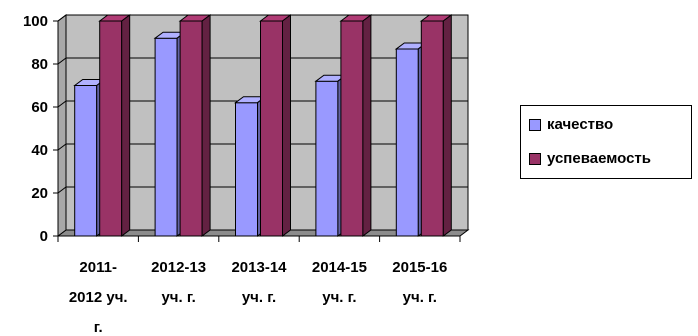 This screenshot has width=698, height=336. Describe the element at coordinates (535, 124) in the screenshot. I see `legend-swatch-quality` at that location.